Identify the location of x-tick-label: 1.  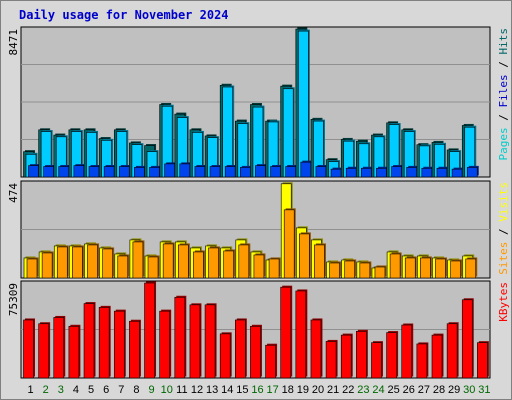
(31, 390).